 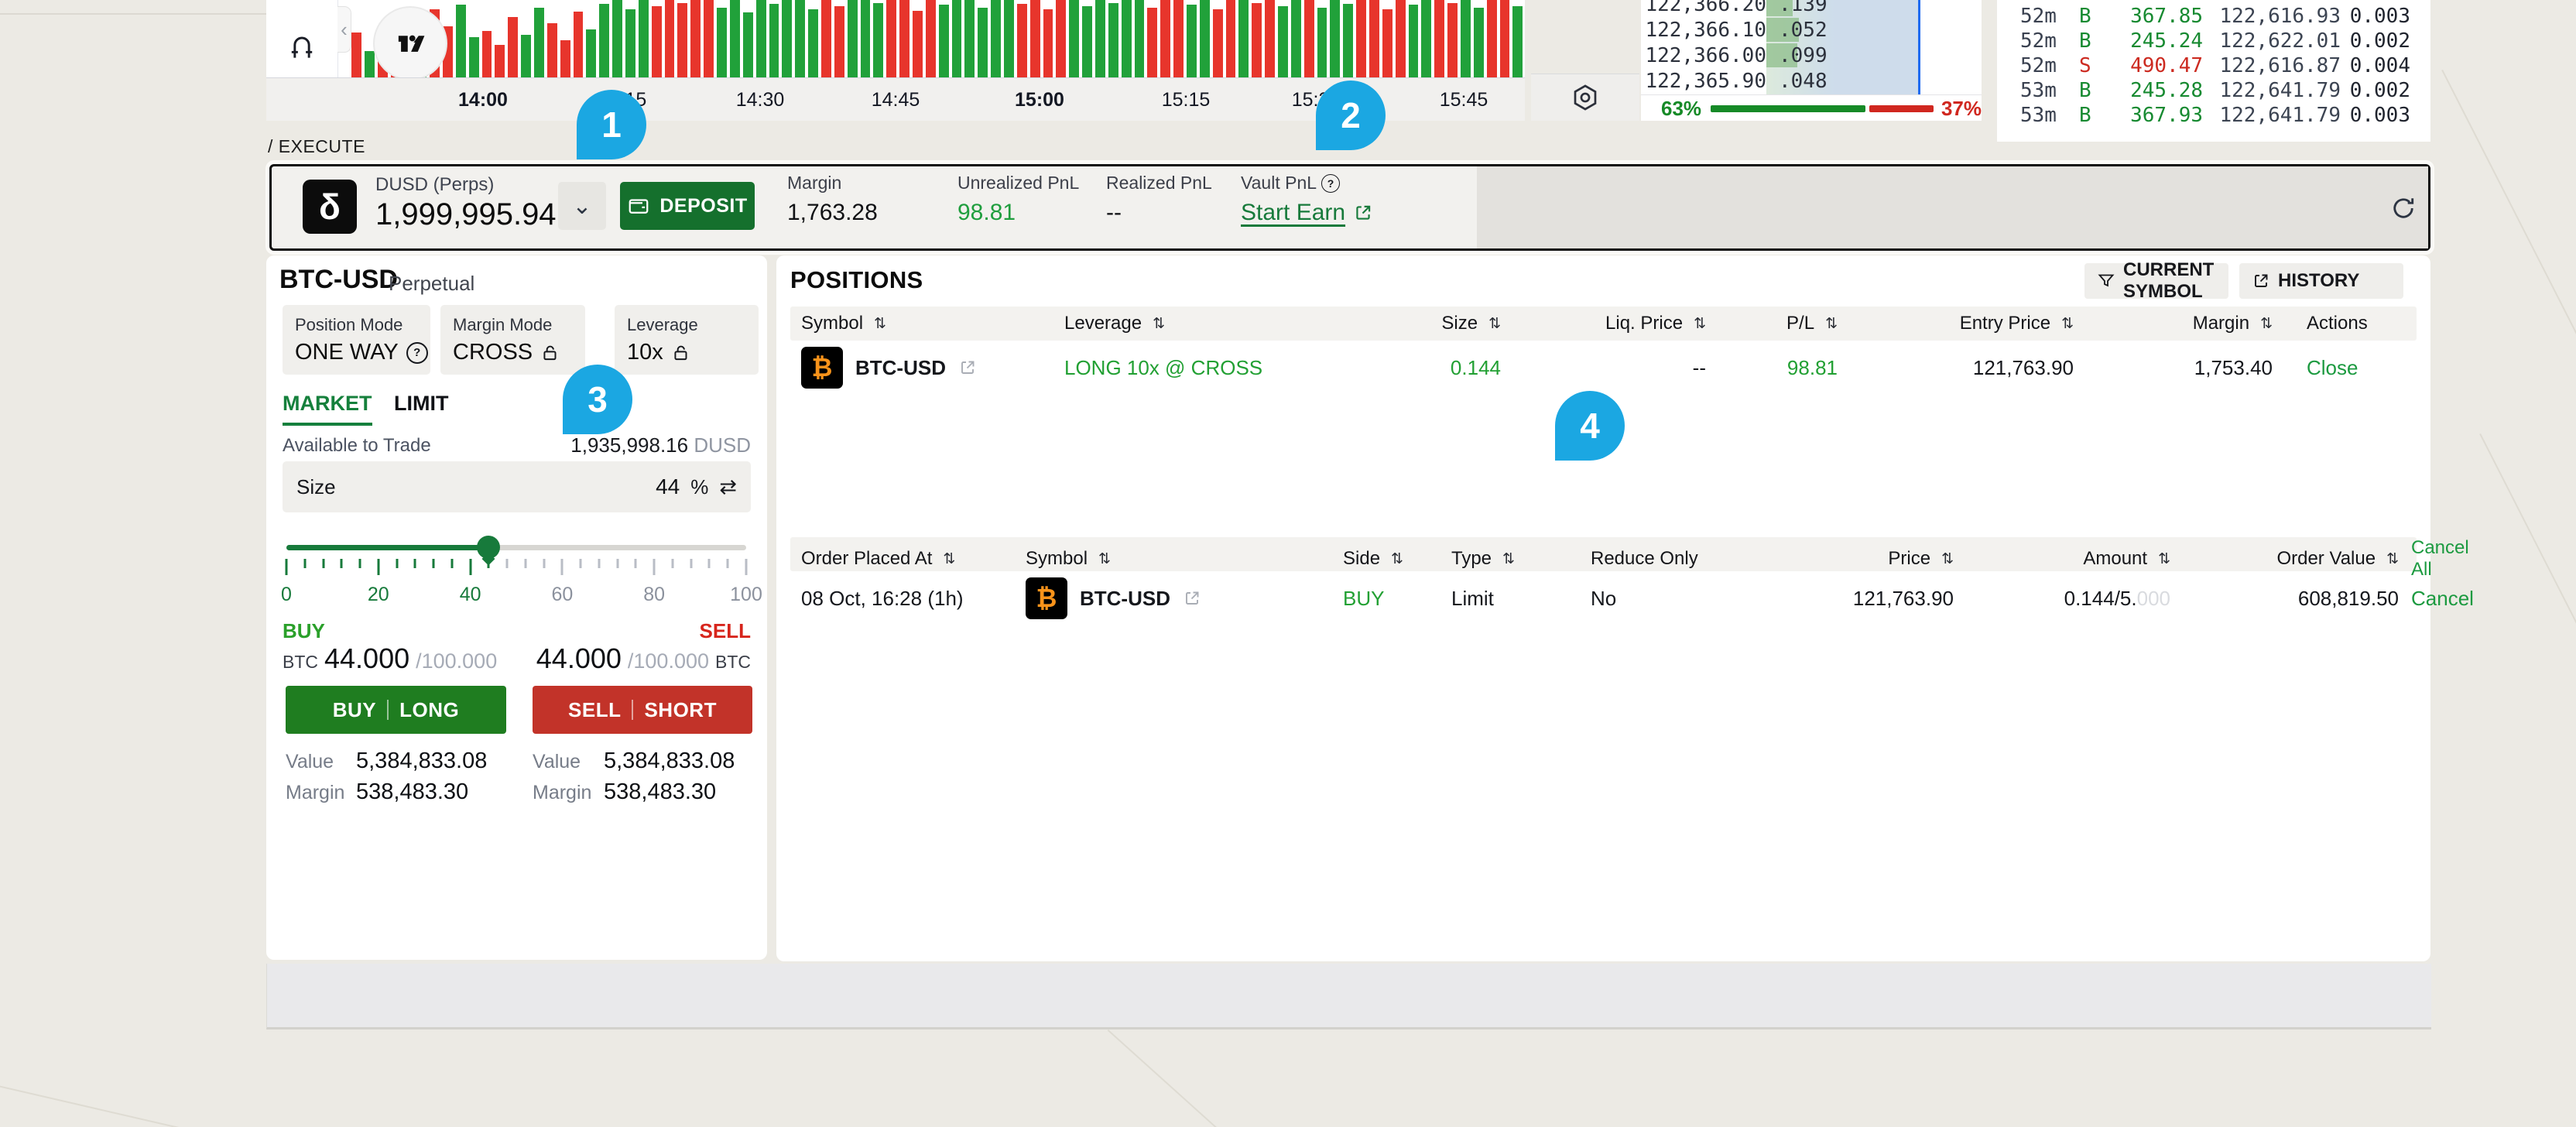 I want to click on execute-section-label: / EXECUTE, so click(x=316, y=146).